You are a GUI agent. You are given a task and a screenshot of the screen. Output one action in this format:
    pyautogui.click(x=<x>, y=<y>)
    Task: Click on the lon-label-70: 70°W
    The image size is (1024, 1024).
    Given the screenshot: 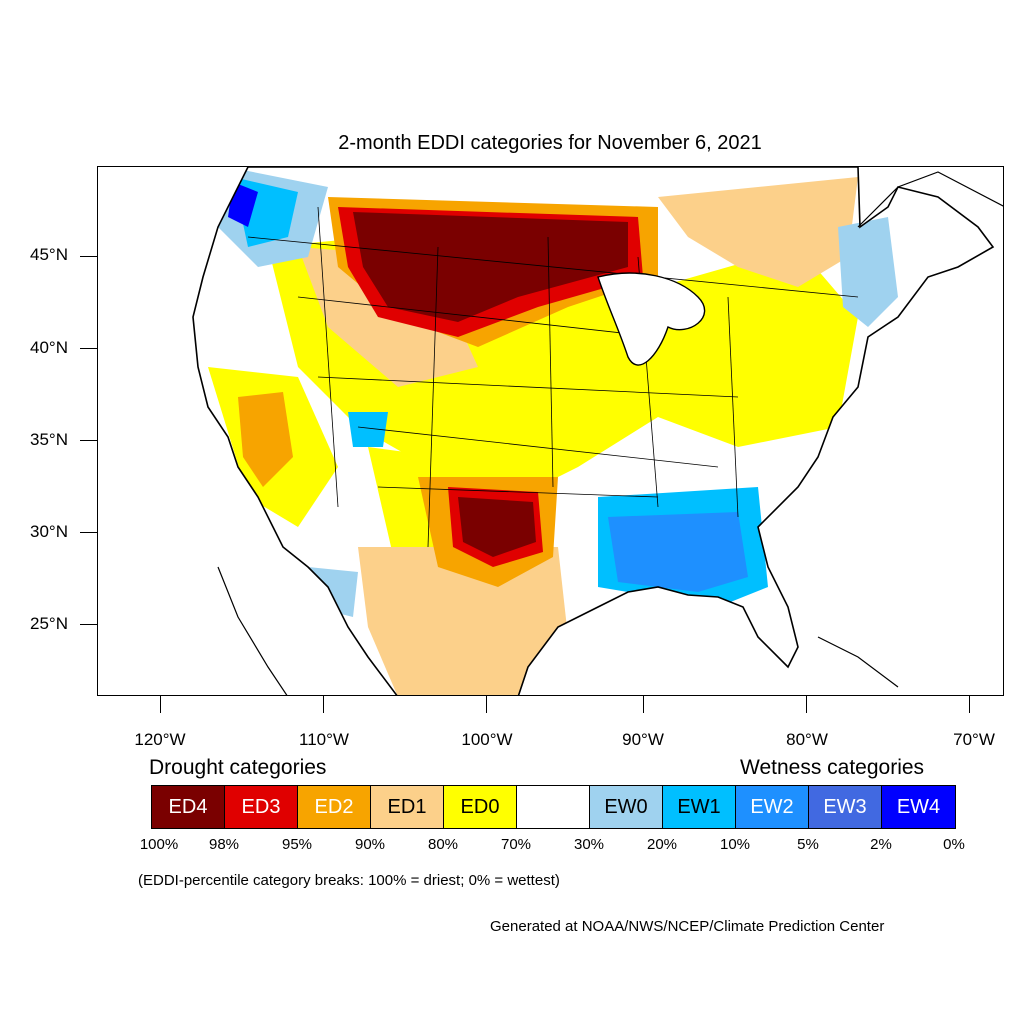 What is the action you would take?
    pyautogui.click(x=974, y=739)
    